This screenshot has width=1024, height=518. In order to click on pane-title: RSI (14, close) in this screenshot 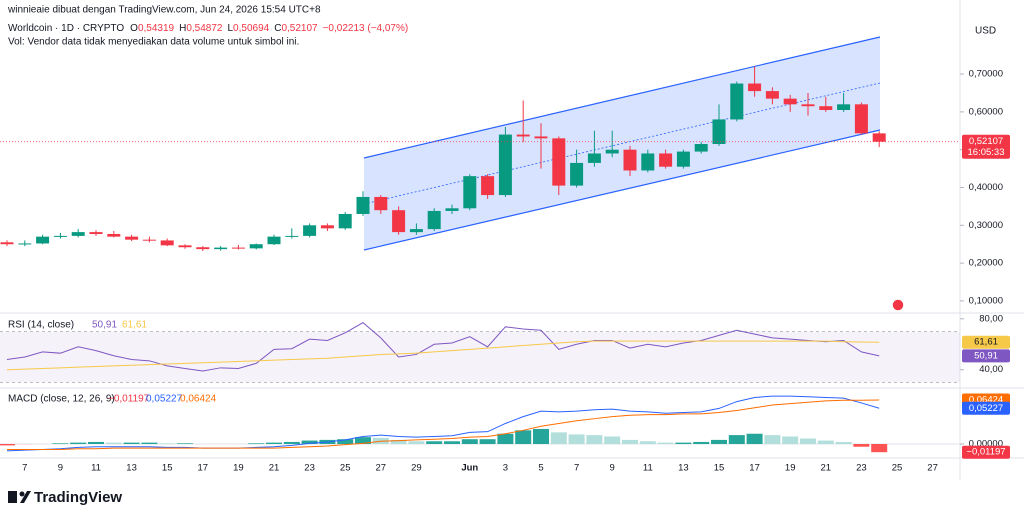, I will do `click(41, 325)`.